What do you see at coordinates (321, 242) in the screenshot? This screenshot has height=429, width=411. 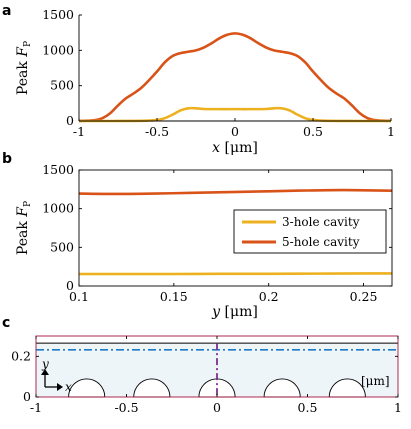 I see `legend-label-5-hole: 5-hole cavity` at bounding box center [321, 242].